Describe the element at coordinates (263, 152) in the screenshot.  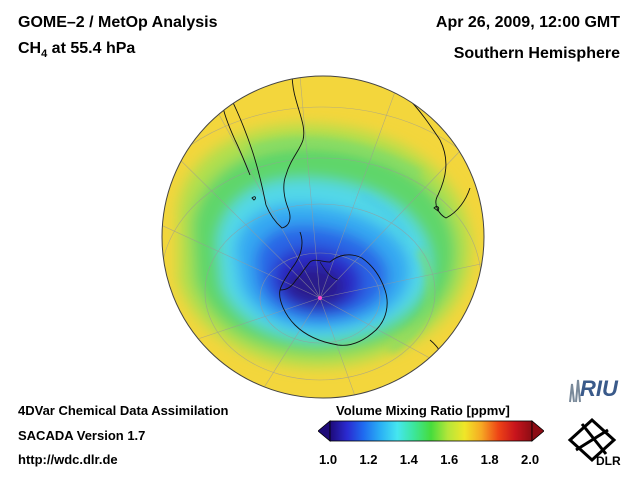
I see `south-america-coast` at that location.